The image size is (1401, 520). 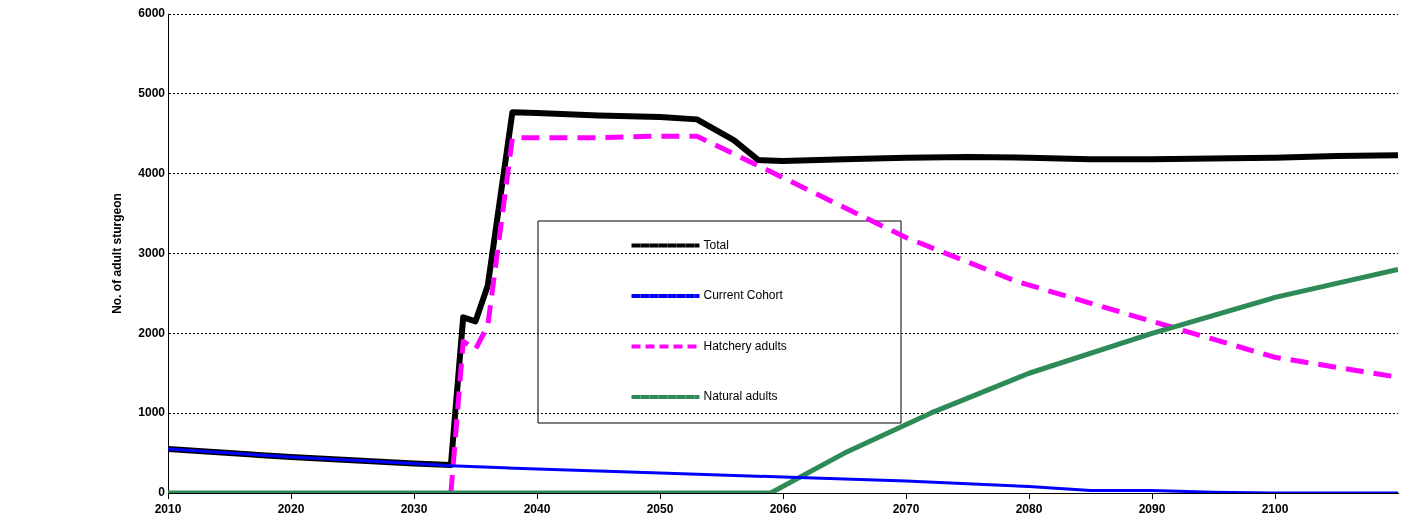 What do you see at coordinates (168, 508) in the screenshot?
I see `x-tick-label: 2010` at bounding box center [168, 508].